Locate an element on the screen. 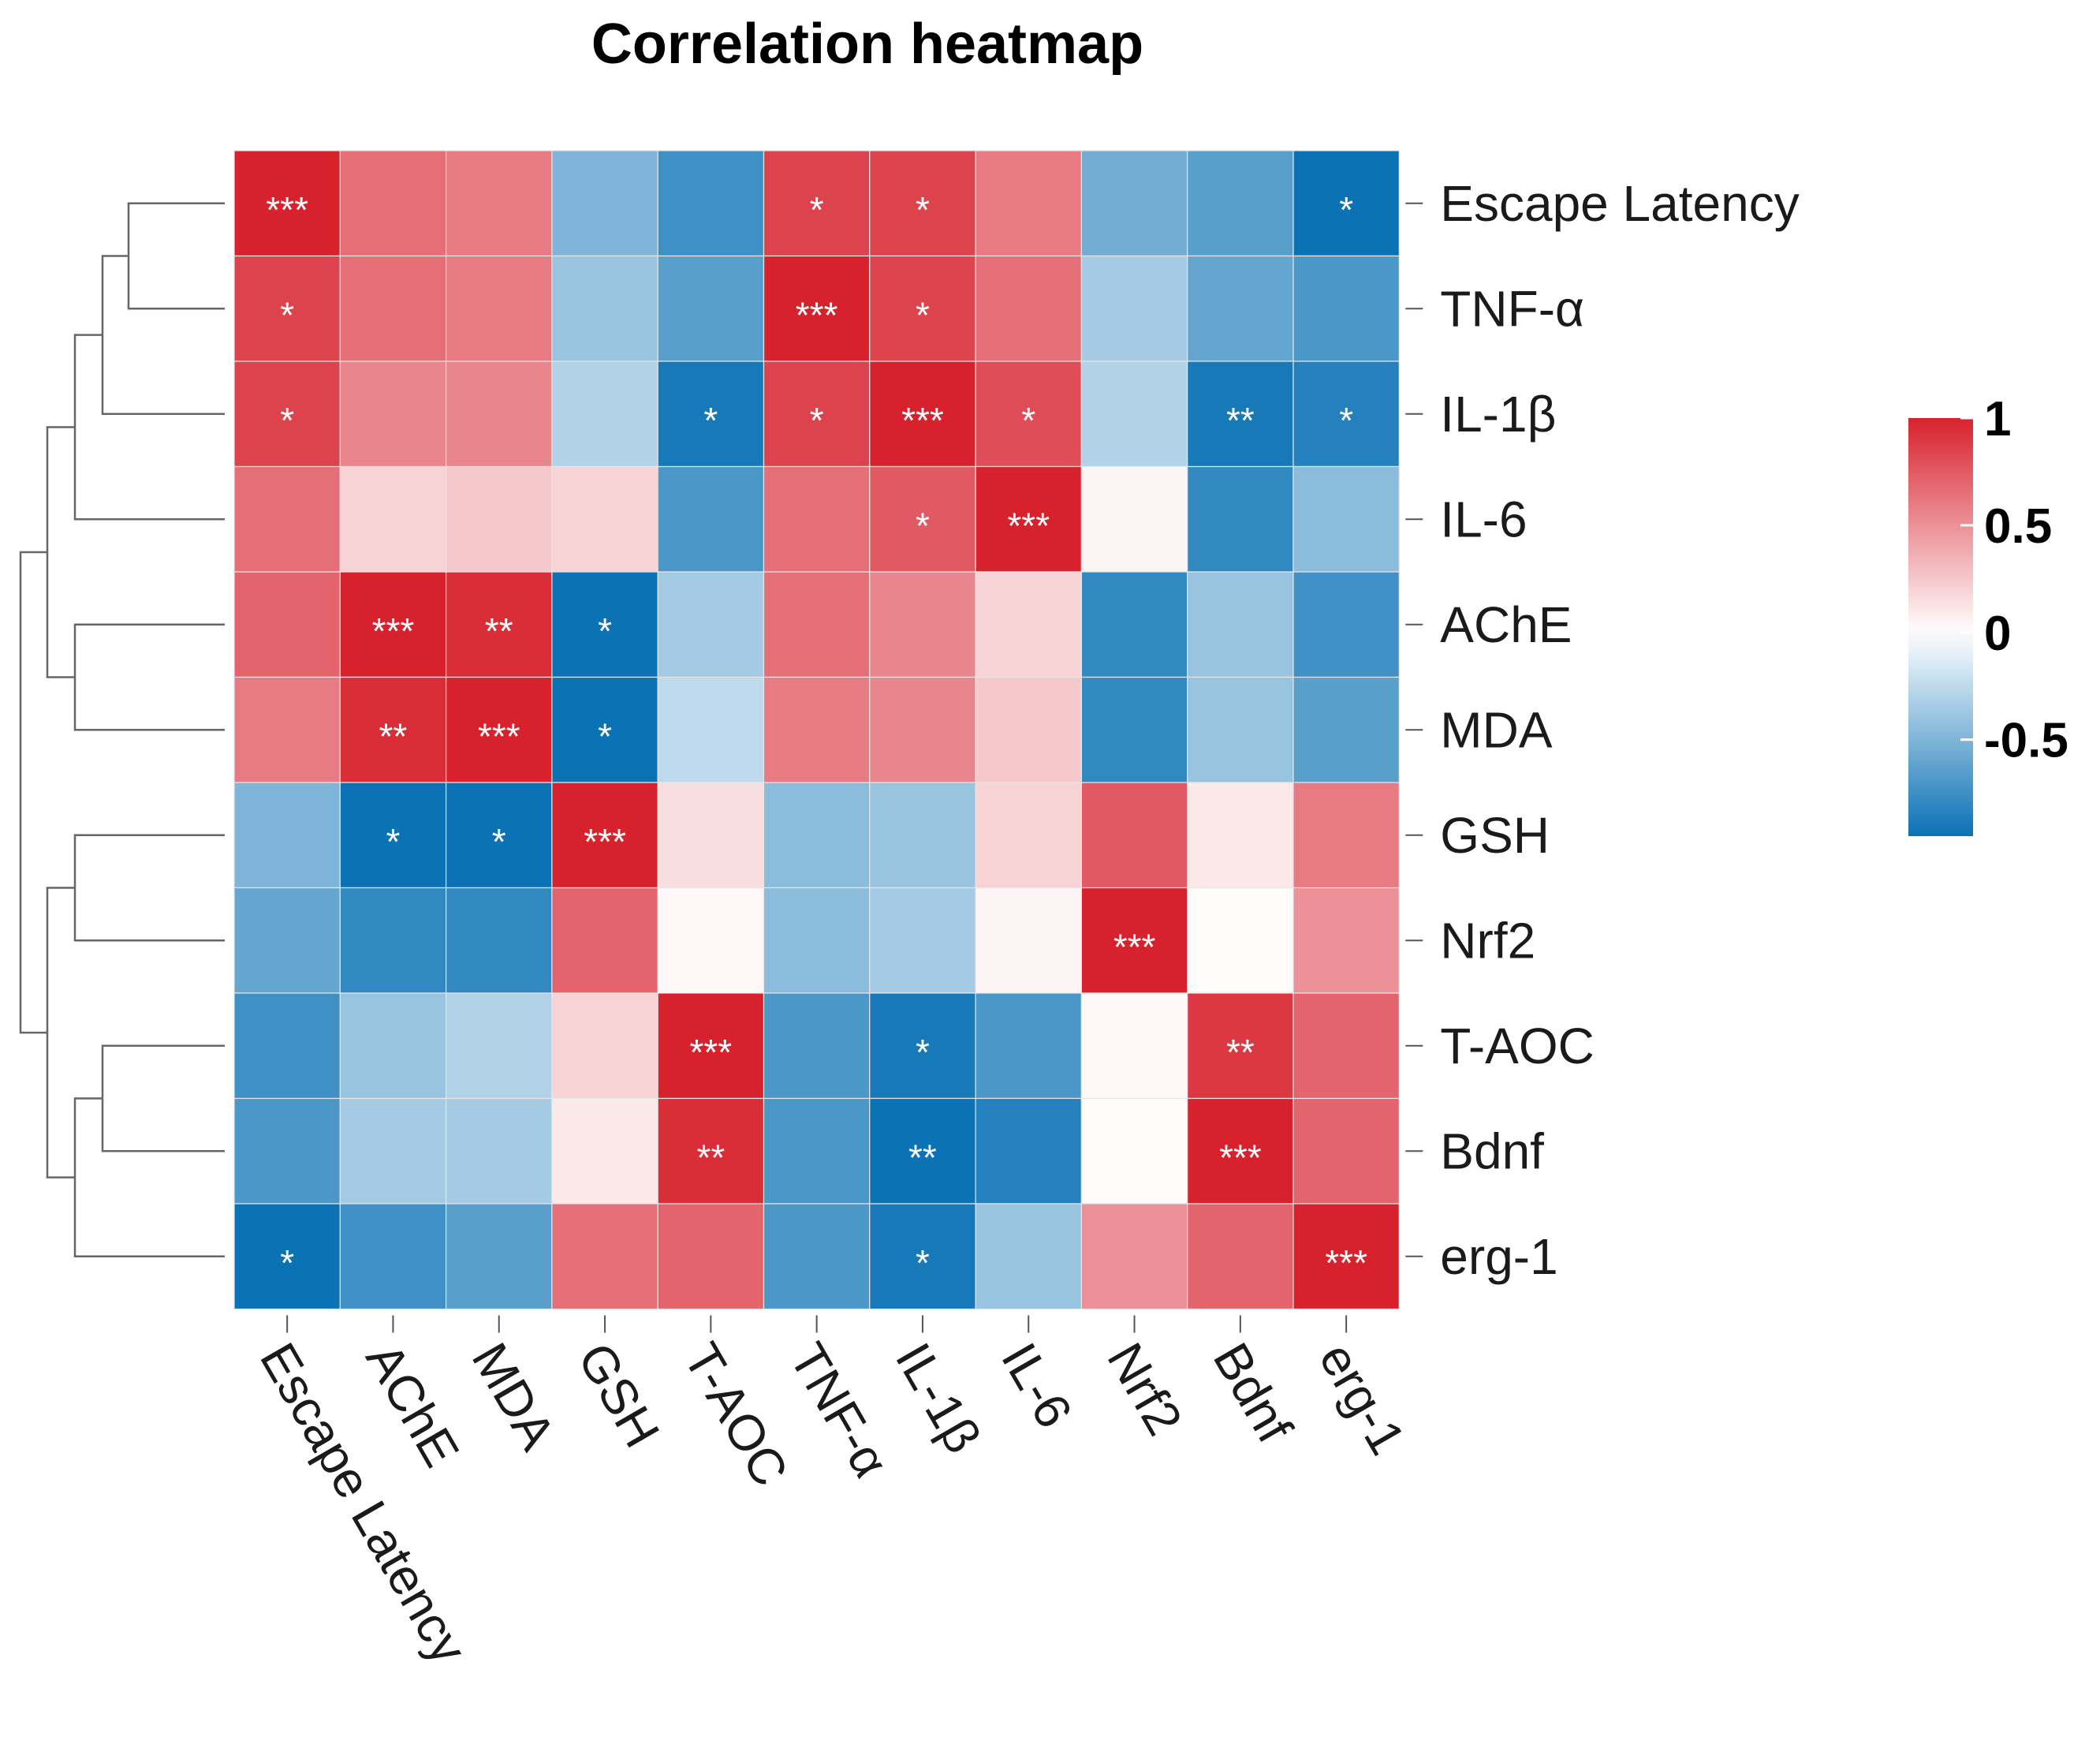  column-label: Bdnf is located at coordinates (1253, 1393).